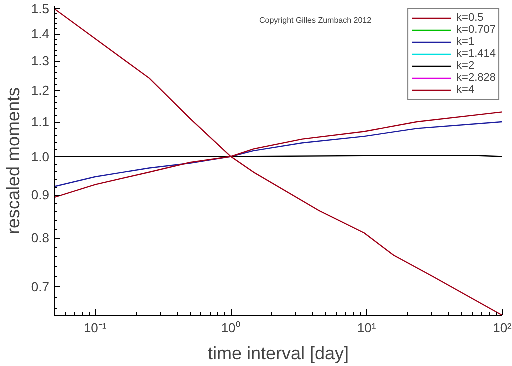 The image size is (512, 366). Describe the element at coordinates (316, 20) in the screenshot. I see `annotation: Copyright Gilles Zumbach 2012` at that location.